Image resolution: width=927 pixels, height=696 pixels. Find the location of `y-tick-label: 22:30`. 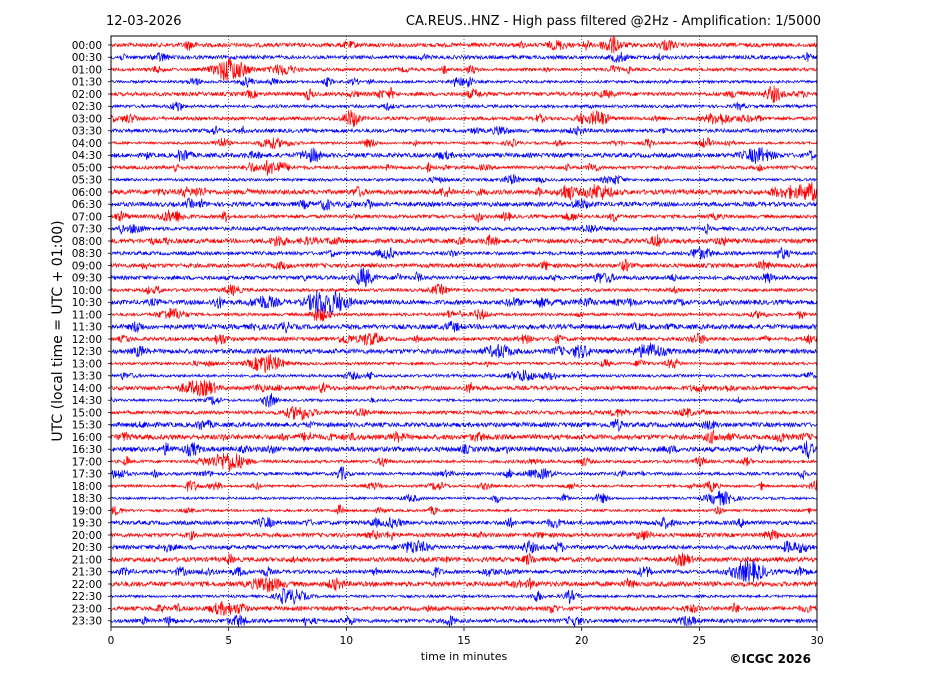

y-tick-label: 22:30 is located at coordinates (87, 597).